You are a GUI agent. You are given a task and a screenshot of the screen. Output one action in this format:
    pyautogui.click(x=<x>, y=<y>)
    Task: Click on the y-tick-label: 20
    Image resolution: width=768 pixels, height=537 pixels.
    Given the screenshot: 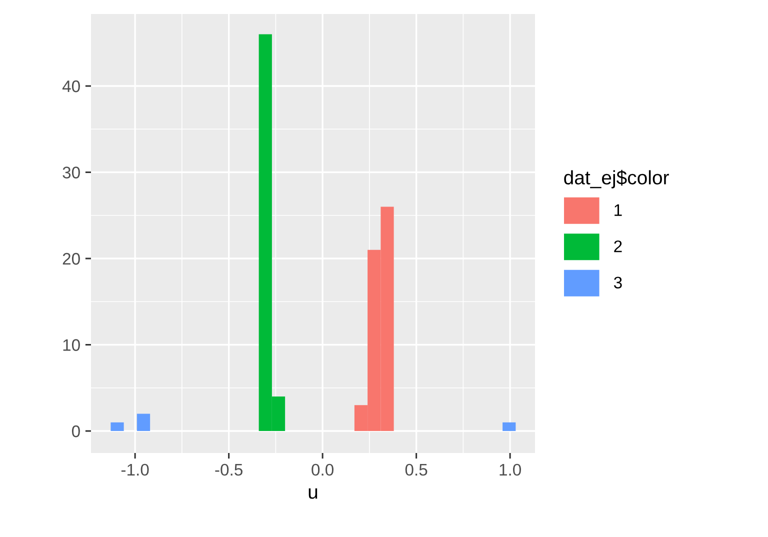 What is the action you would take?
    pyautogui.click(x=71, y=258)
    